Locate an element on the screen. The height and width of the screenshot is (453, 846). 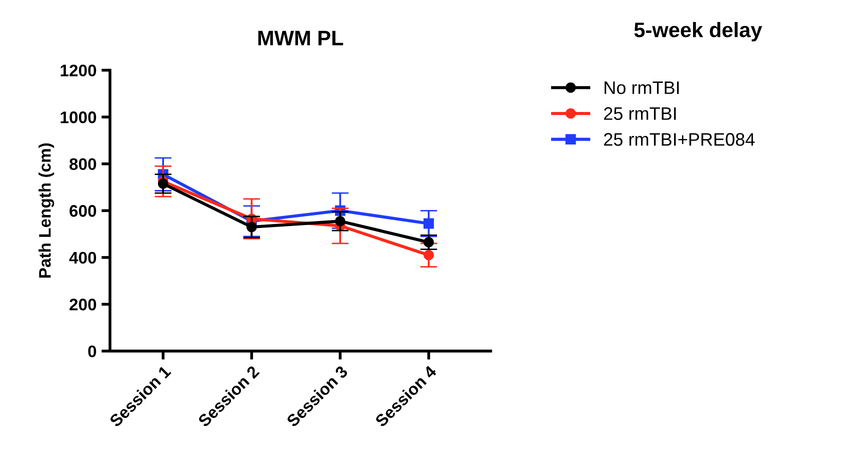
text: 5-week delay is located at coordinates (698, 32).